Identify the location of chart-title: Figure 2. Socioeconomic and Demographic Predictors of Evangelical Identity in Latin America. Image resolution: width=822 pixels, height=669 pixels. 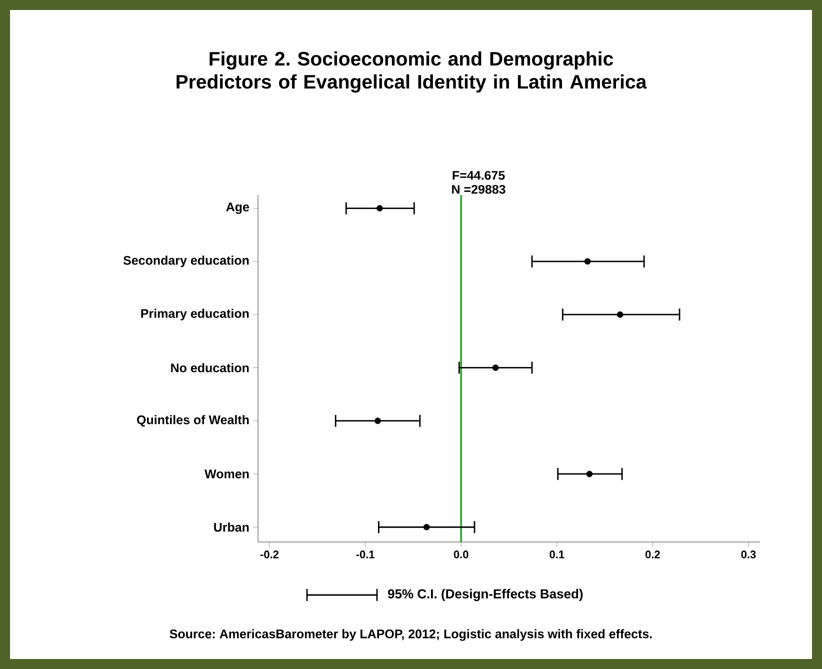
(411, 72).